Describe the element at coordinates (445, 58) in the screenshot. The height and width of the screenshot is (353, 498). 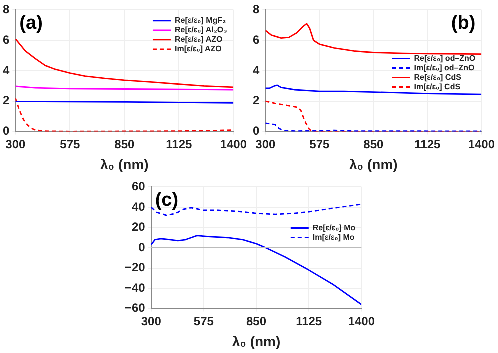
I see `legend-label: Re[ε/ε₀] od–ZnO` at that location.